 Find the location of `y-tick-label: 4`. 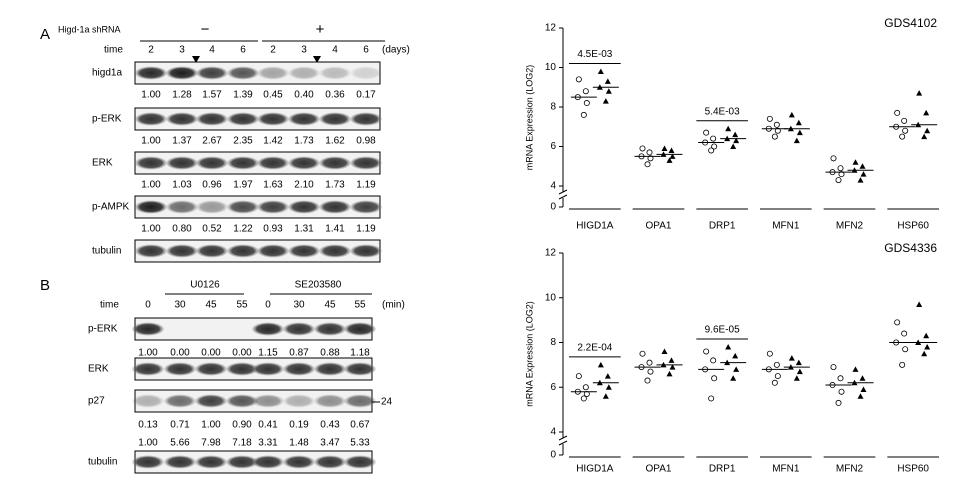

y-tick-label: 4 is located at coordinates (553, 186).